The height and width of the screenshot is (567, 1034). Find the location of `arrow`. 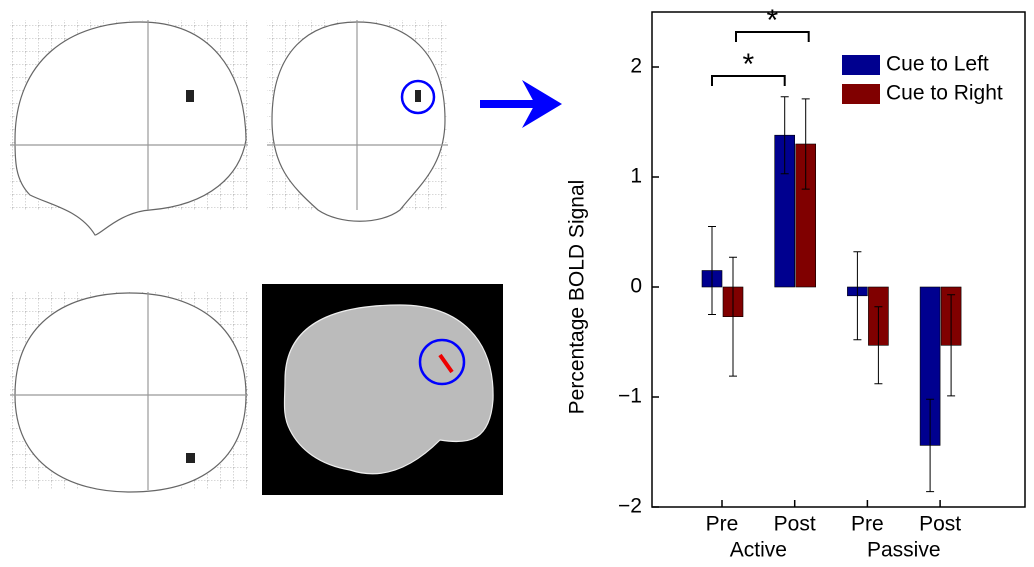

arrow is located at coordinates (521, 104).